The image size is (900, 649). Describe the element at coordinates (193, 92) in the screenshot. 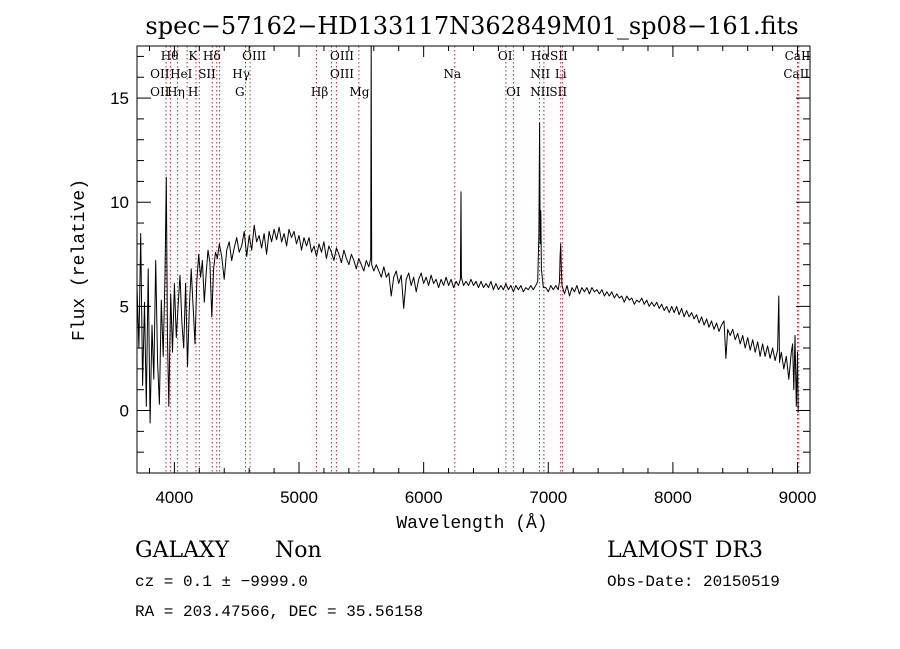

I see `line-label-20: H` at that location.